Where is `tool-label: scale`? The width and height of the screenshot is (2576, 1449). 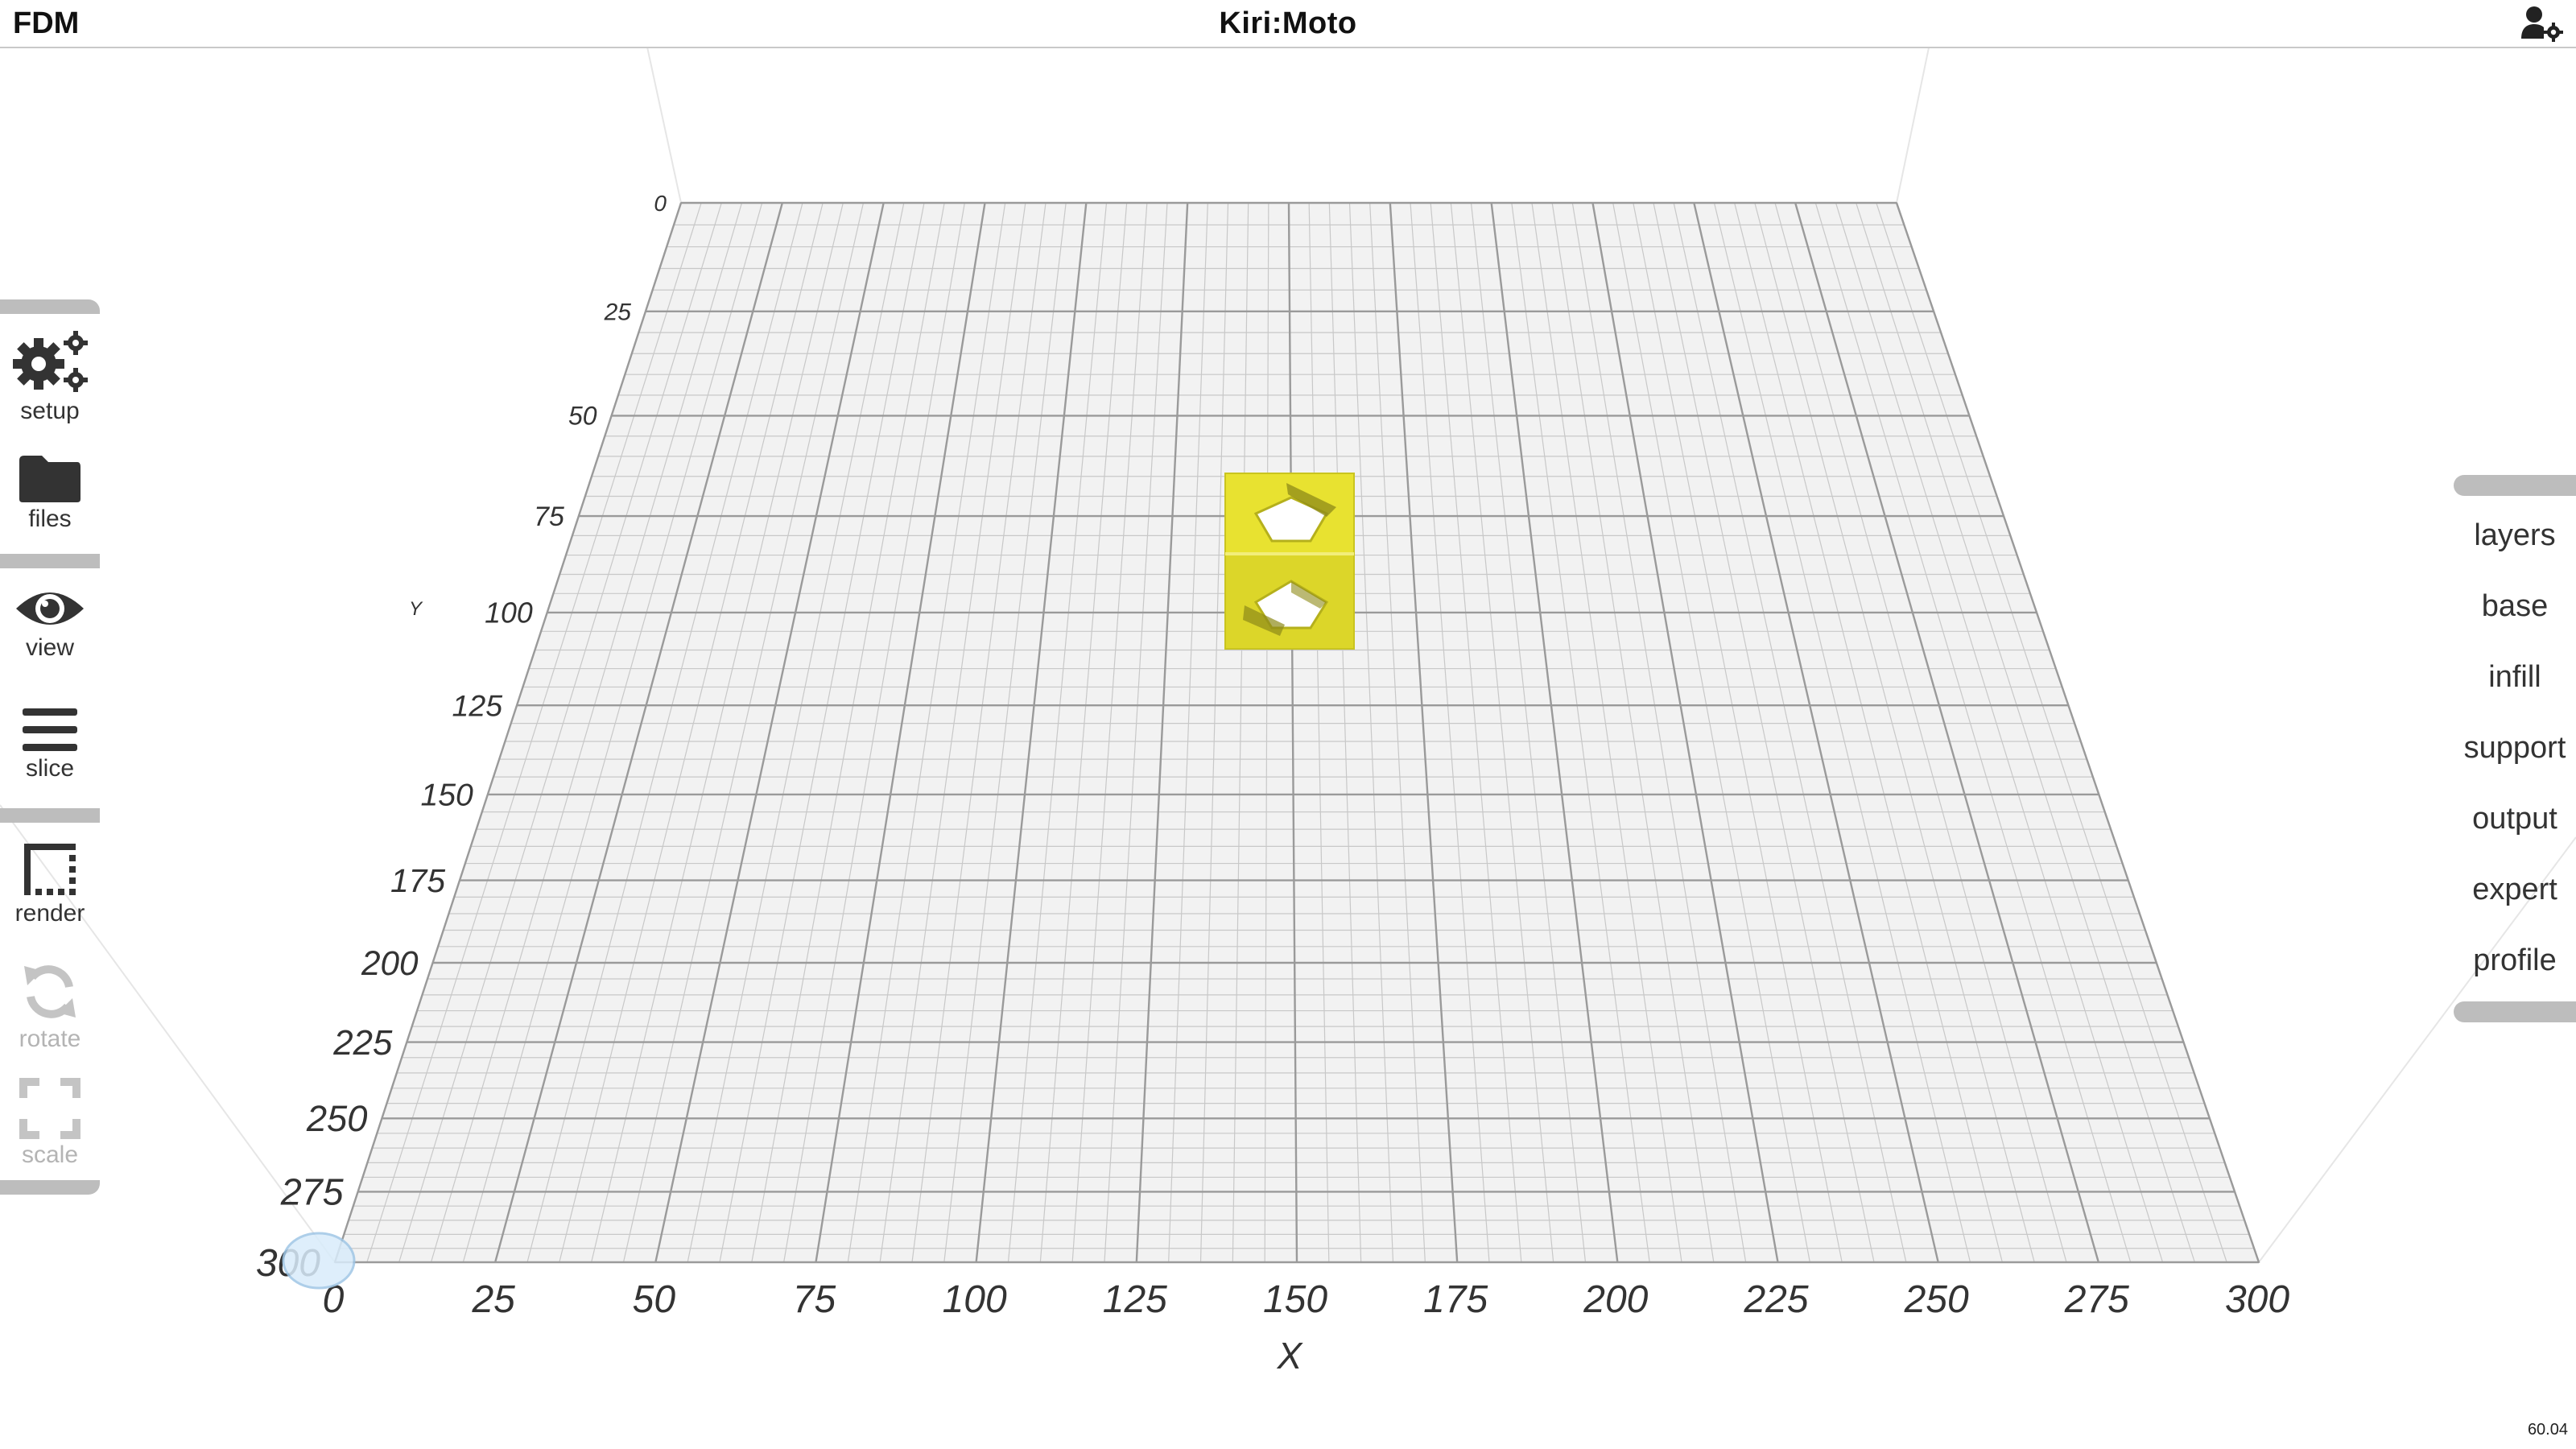
tool-label: scale is located at coordinates (50, 1154).